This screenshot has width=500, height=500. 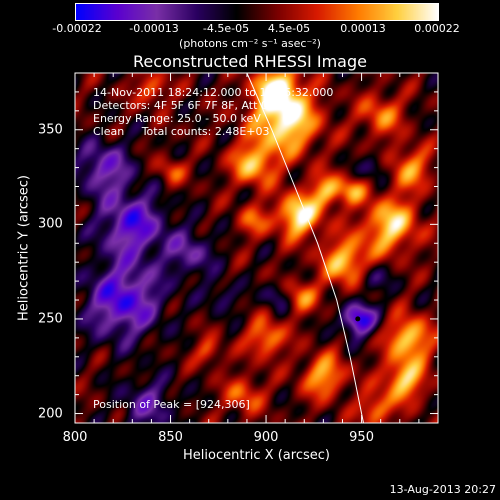 I want to click on colorbar-tick-label: 4.5e-05, so click(x=289, y=28).